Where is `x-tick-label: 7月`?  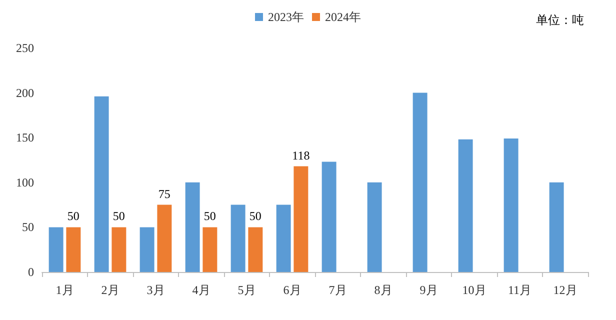
x-tick-label: 7月 is located at coordinates (337, 290).